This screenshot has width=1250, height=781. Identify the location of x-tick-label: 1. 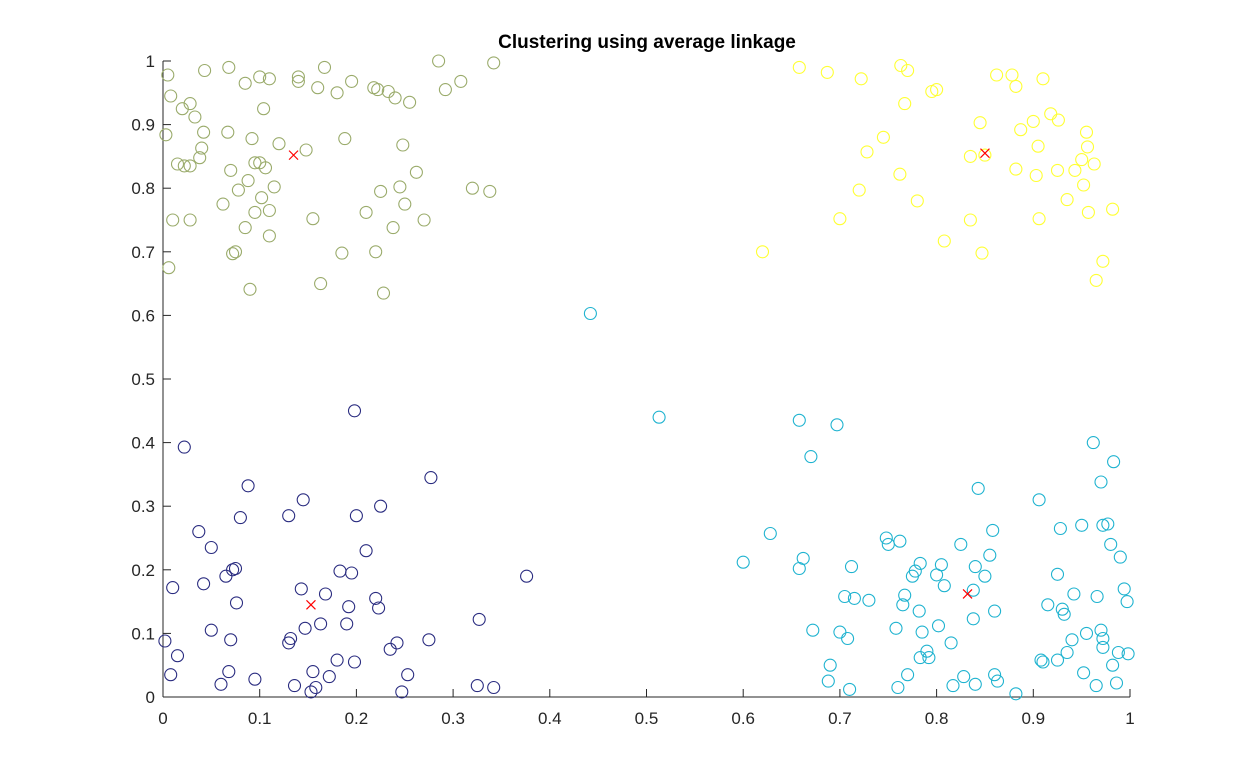
(1129, 718).